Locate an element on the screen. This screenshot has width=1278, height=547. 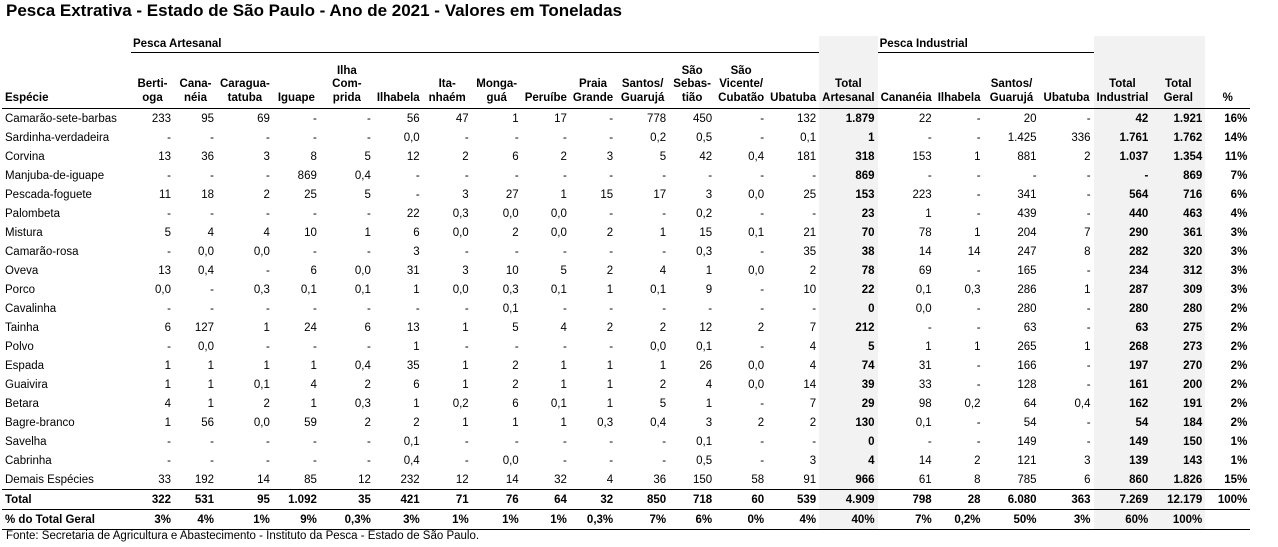
industrial-value: 6.080 is located at coordinates (1011, 499).